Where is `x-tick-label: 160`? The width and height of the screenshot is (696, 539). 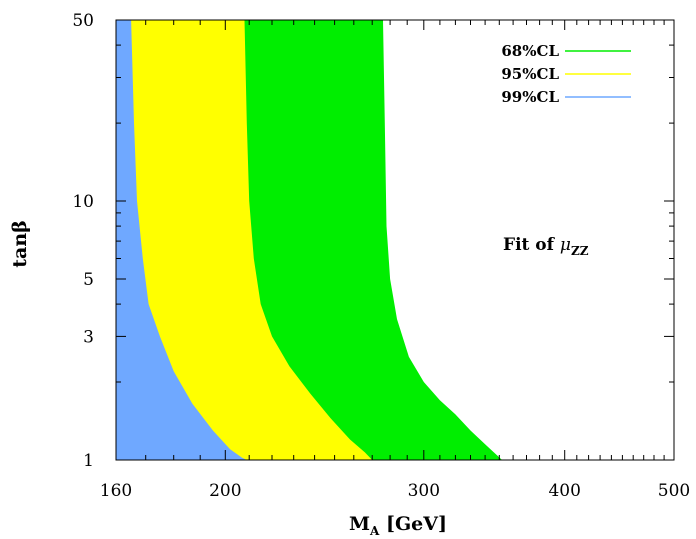
x-tick-label: 160 is located at coordinates (116, 491).